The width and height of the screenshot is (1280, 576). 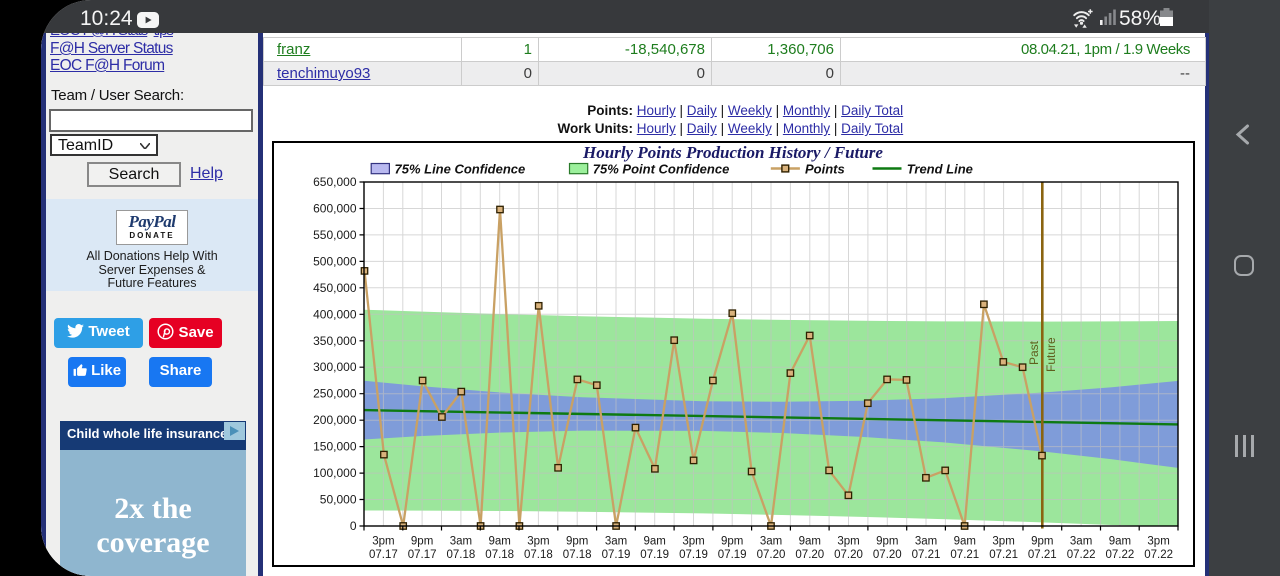 I want to click on svg-text: 75% Line Confidence, so click(x=460, y=168).